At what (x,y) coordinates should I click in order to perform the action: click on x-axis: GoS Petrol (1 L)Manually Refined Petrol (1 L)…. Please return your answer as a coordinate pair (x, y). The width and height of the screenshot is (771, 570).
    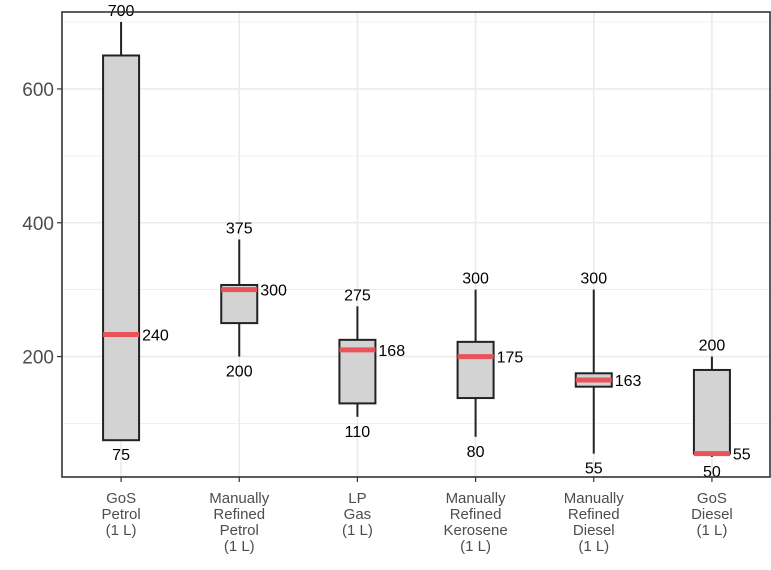
    Looking at the image, I should click on (417, 516).